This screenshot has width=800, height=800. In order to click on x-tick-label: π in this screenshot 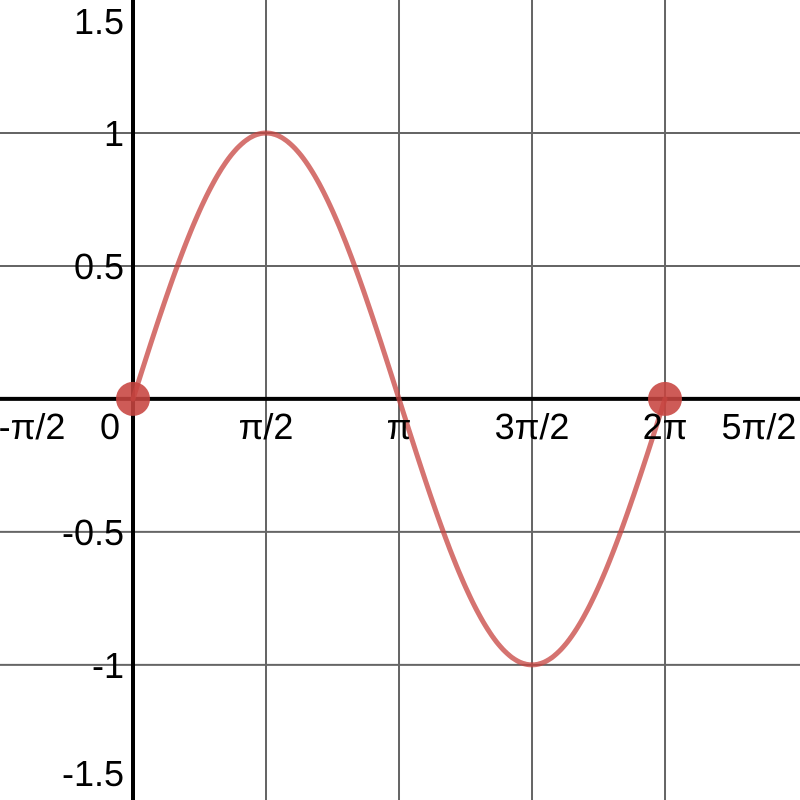, I will do `click(399, 426)`.